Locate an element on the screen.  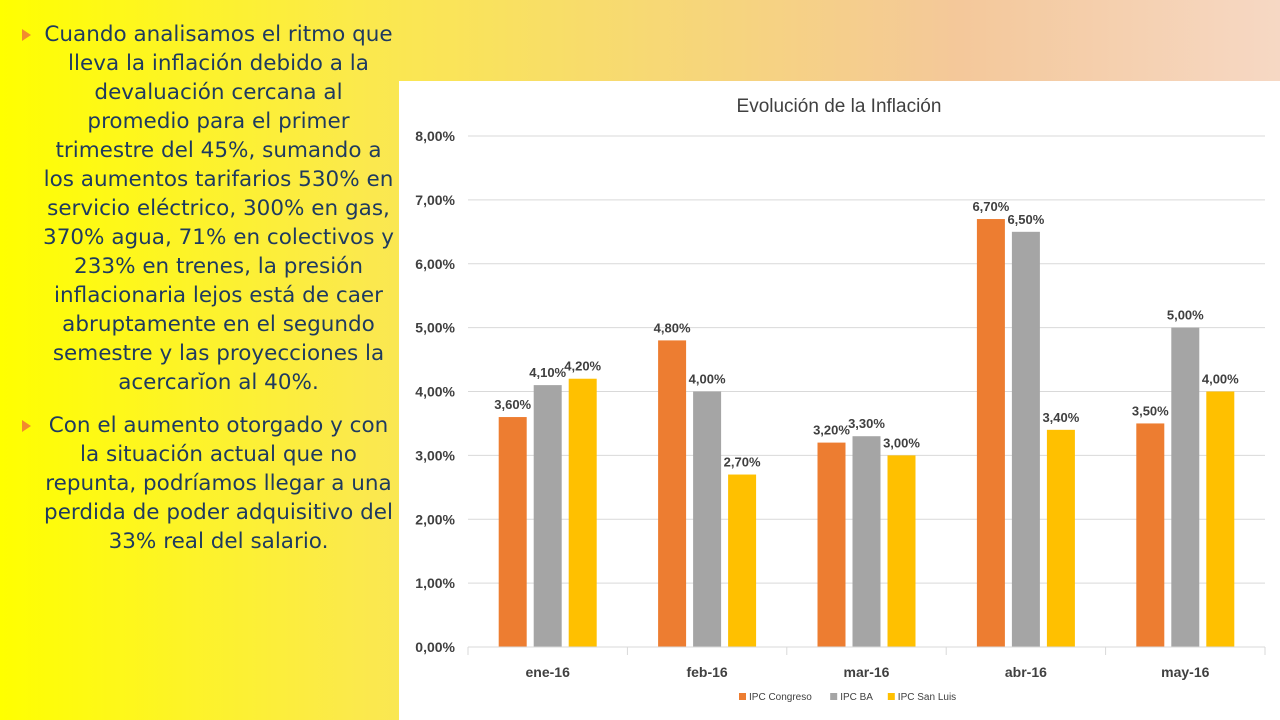
data-label: 6,70% is located at coordinates (990, 206).